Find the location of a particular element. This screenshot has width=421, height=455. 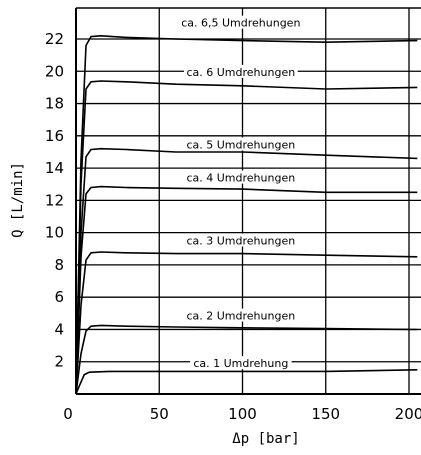

y-tick-label: 16 is located at coordinates (54, 136).